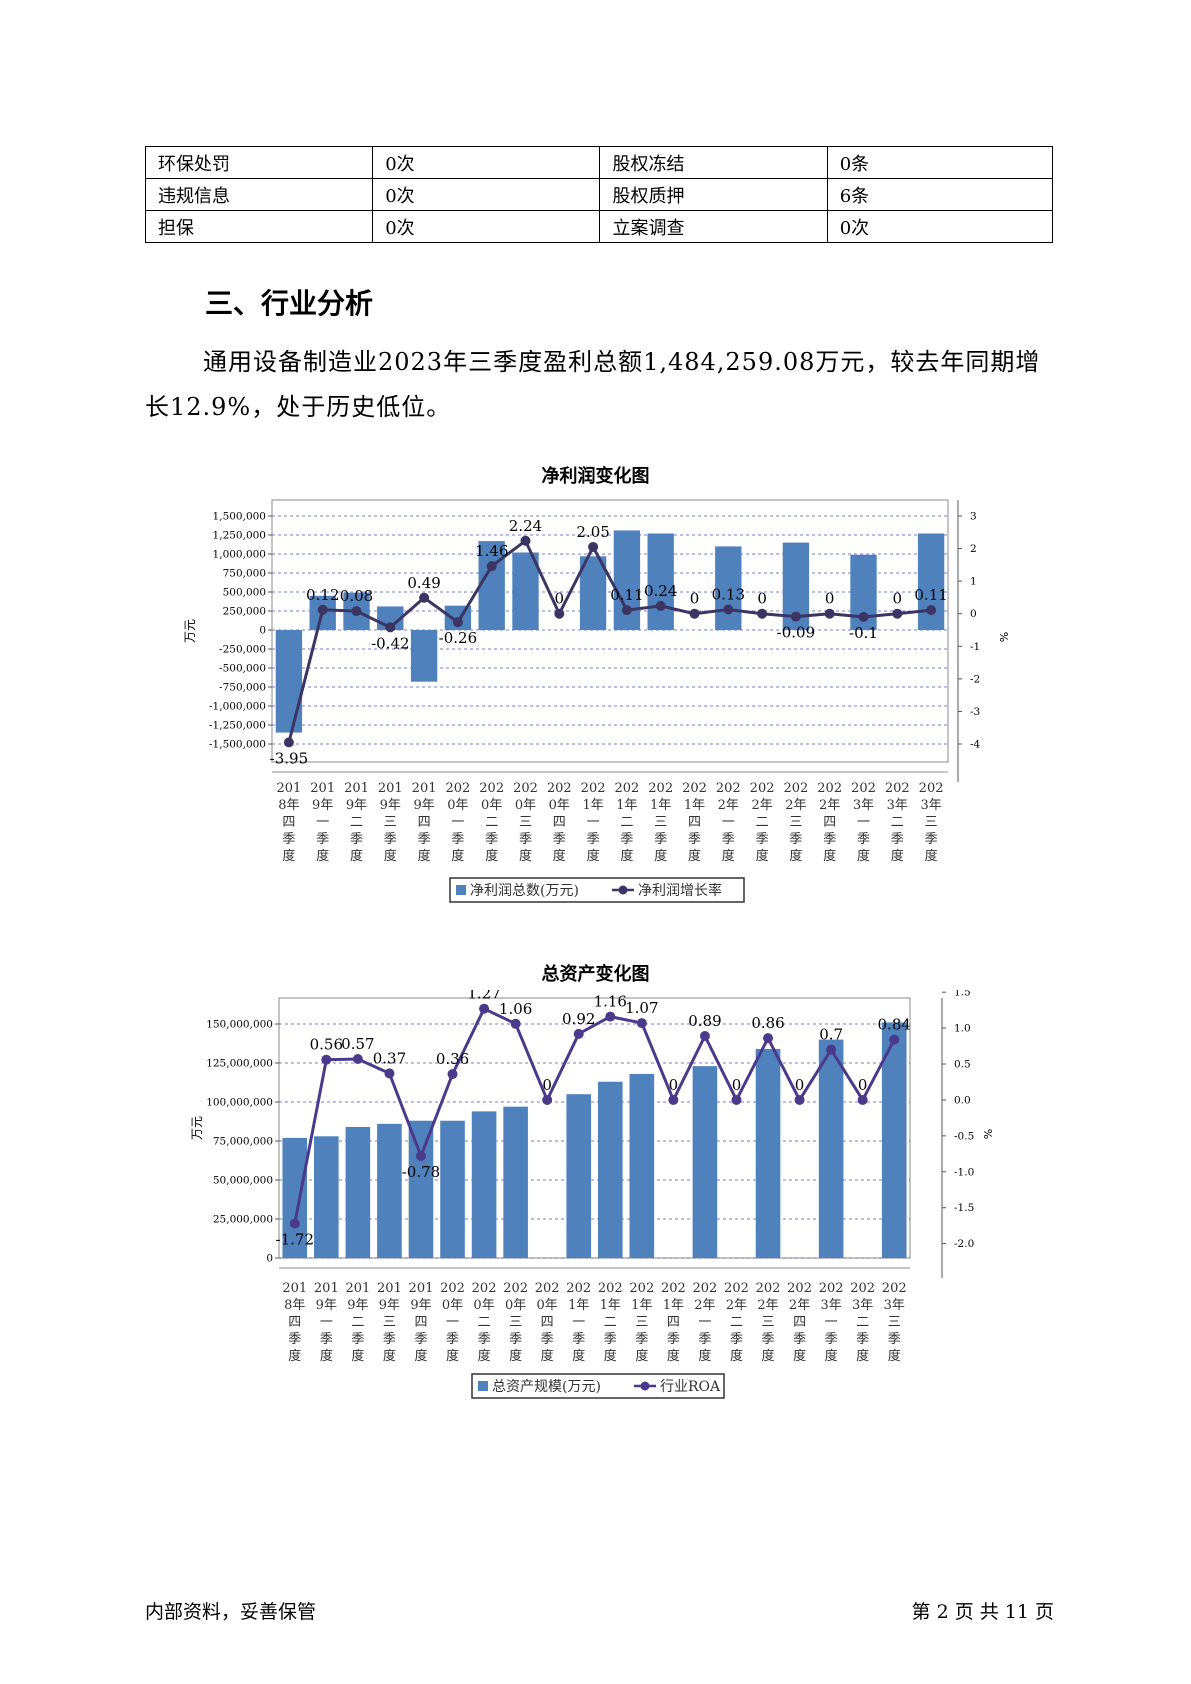  Describe the element at coordinates (259, 194) in the screenshot. I see `table-cell: 违规信息` at that location.